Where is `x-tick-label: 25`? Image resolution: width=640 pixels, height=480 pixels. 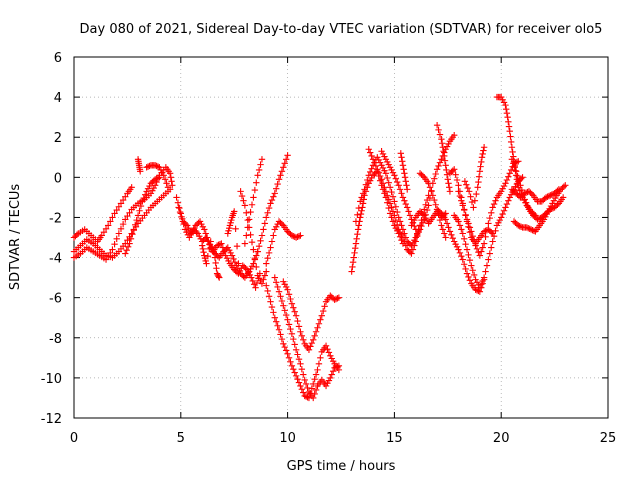 x-tick-label: 25 is located at coordinates (608, 438).